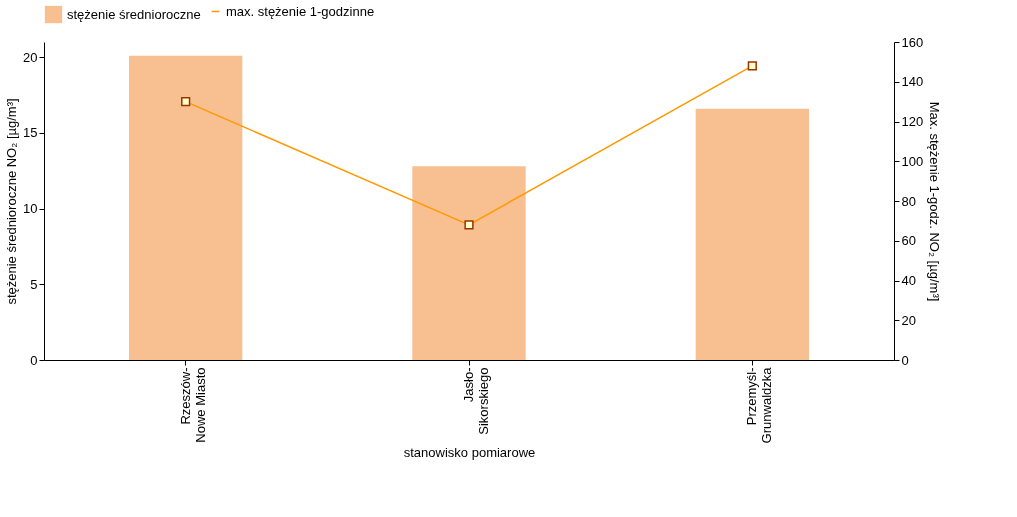  Describe the element at coordinates (34, 284) in the screenshot. I see `y-tick-label: 5` at that location.